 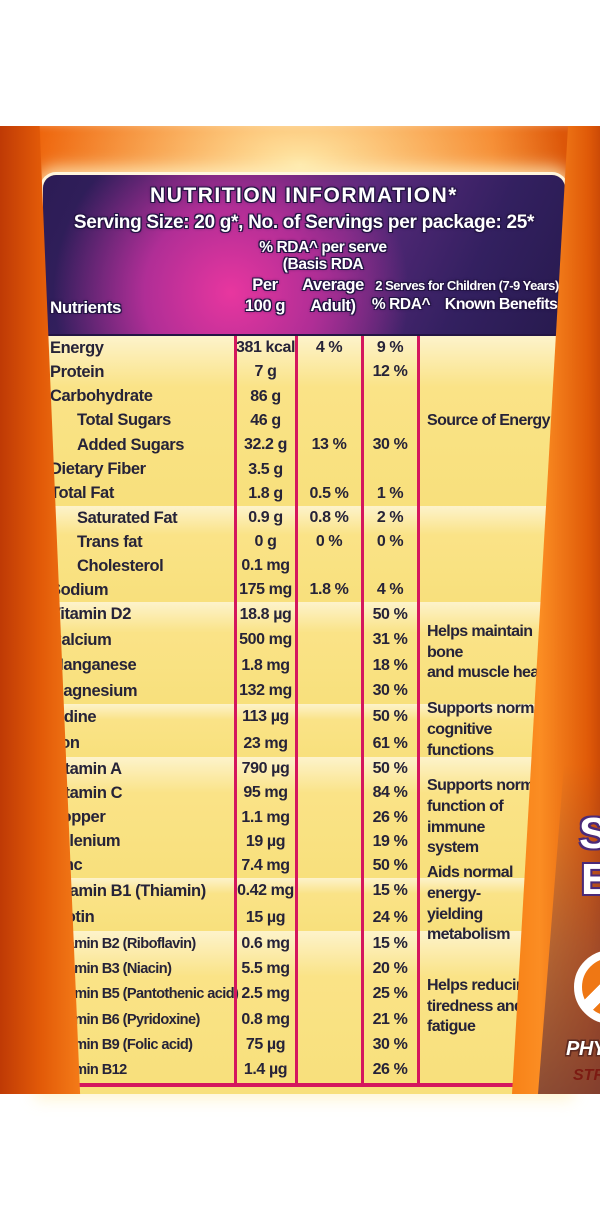 What do you see at coordinates (487, 729) in the screenshot?
I see `known-benefit-text: Supports normal cognitive functions` at bounding box center [487, 729].